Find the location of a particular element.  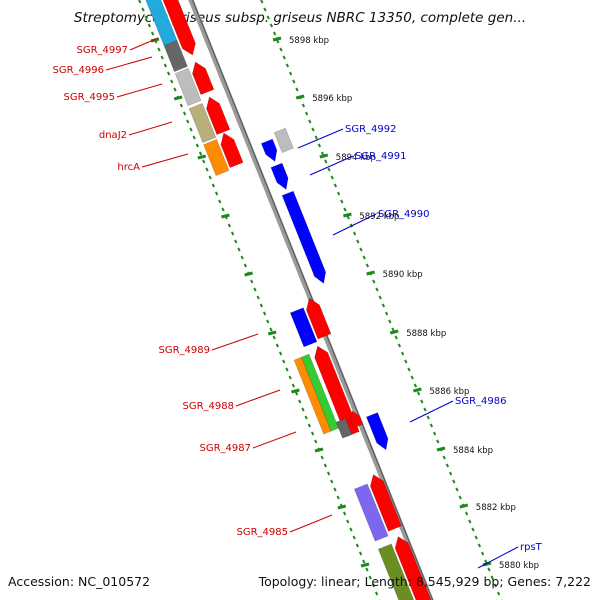

accession-text: Accession: NC_010572 is located at coordinates (79, 581).